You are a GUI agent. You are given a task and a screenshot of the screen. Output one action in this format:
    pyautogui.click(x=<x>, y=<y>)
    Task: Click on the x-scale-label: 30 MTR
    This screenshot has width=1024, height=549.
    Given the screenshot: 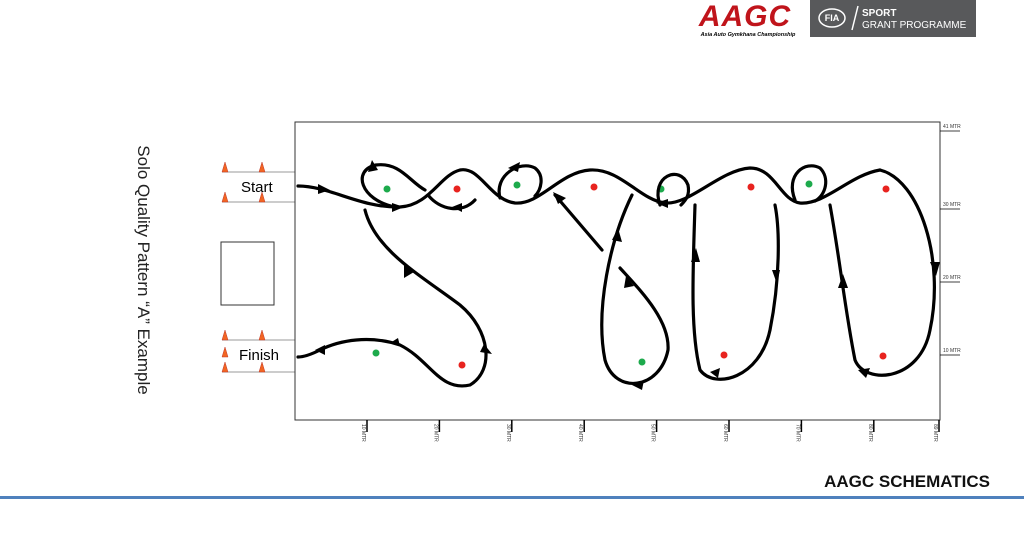 What is the action you would take?
    pyautogui.click(x=508, y=433)
    